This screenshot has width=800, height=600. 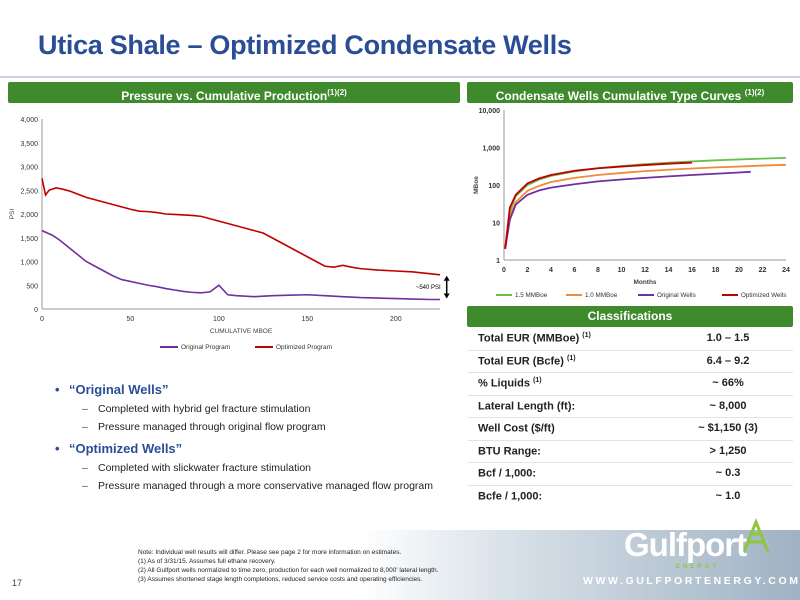 What do you see at coordinates (255, 389) in the screenshot?
I see `bullet-heading-original: “Original Wells”` at bounding box center [255, 389].